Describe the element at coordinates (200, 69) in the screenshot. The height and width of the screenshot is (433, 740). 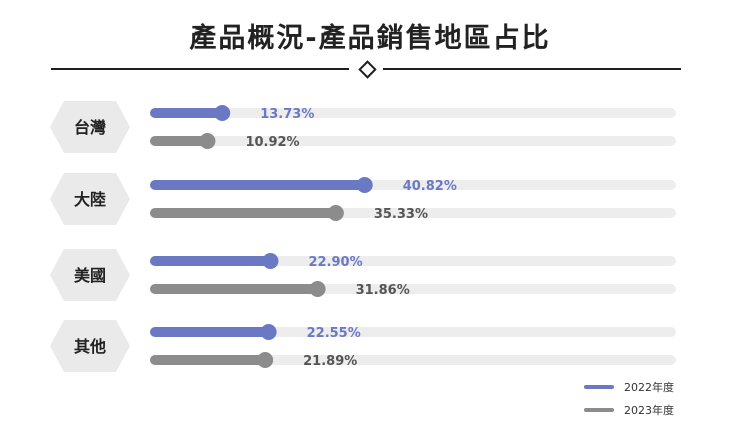
I see `title-divider-left` at that location.